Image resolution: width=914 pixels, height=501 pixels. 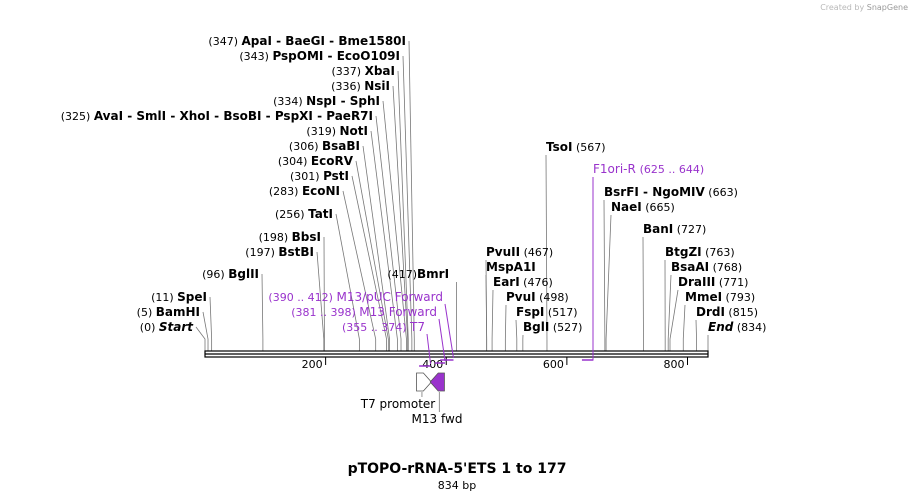 I want to click on enzyme-site-start-line, so click(x=200, y=338).